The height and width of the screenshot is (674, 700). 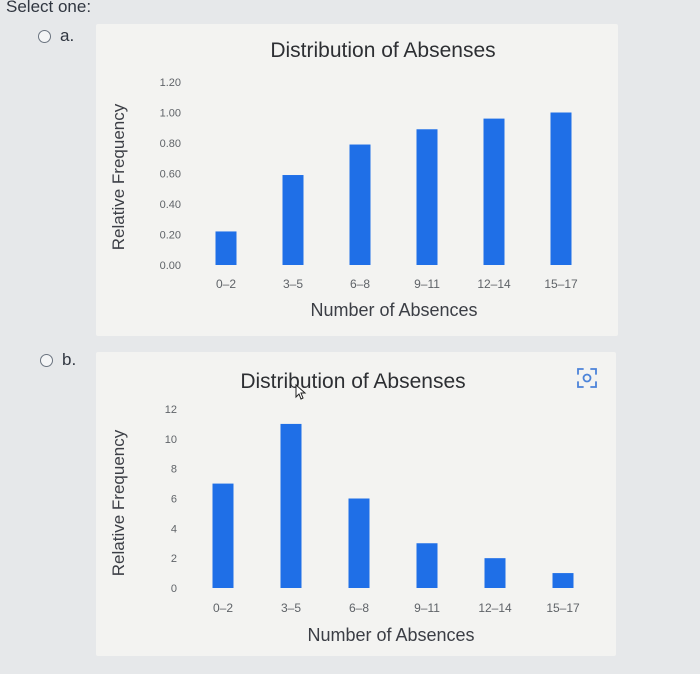 What do you see at coordinates (58, 360) in the screenshot?
I see `option-b: b.` at bounding box center [58, 360].